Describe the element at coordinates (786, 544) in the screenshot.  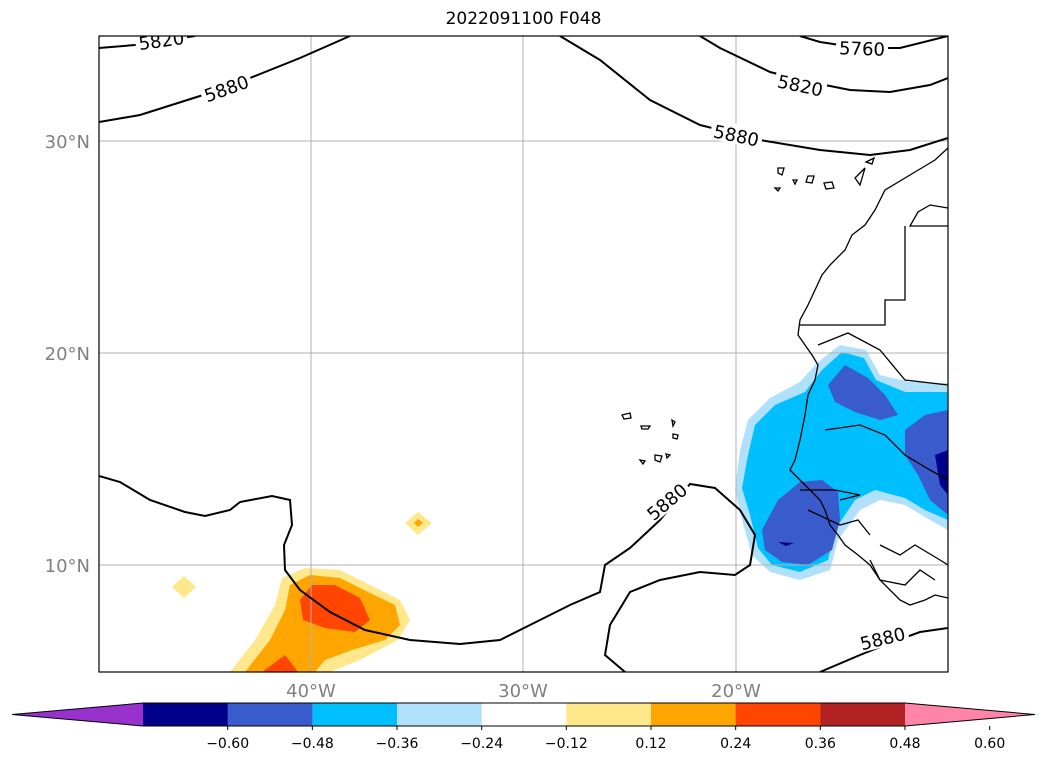
I see `anomaly-deep-blue-dot` at that location.